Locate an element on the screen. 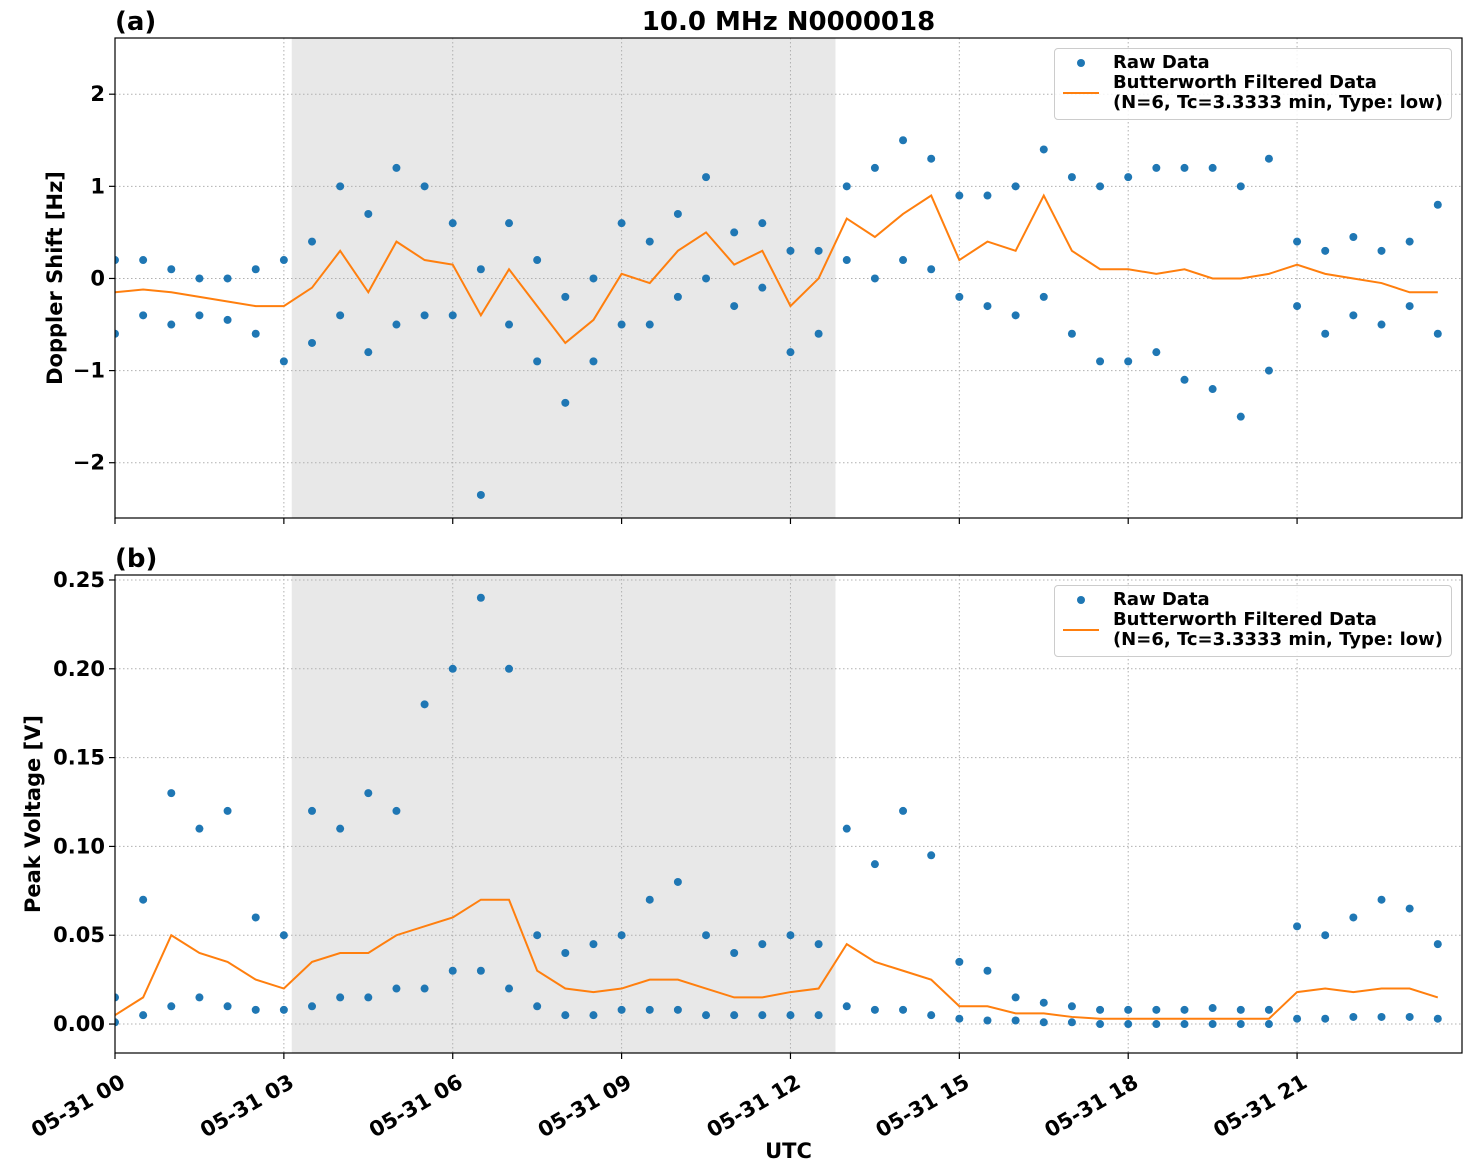  y-axis-label: Doppler Shift [Hz] is located at coordinates (55, 278).